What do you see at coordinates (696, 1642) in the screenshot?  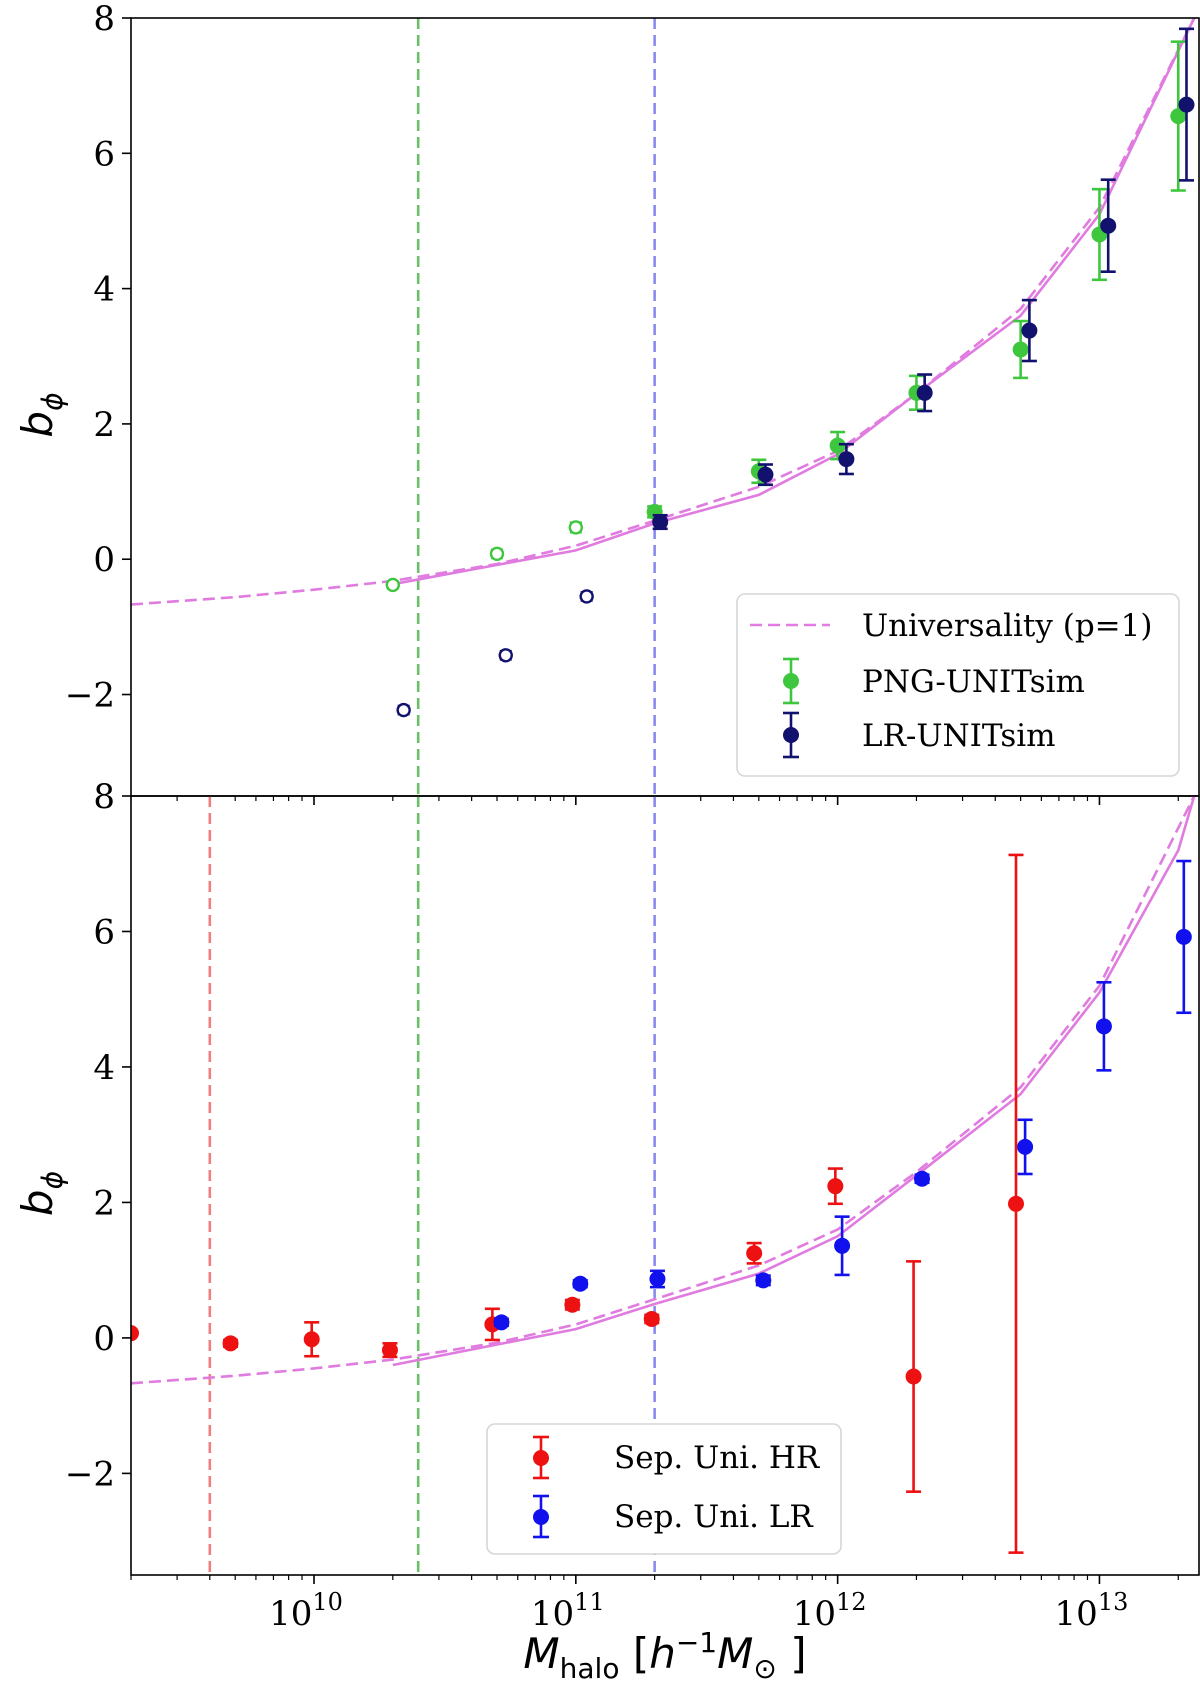 I see `x-axis-label-part: −1` at bounding box center [696, 1642].